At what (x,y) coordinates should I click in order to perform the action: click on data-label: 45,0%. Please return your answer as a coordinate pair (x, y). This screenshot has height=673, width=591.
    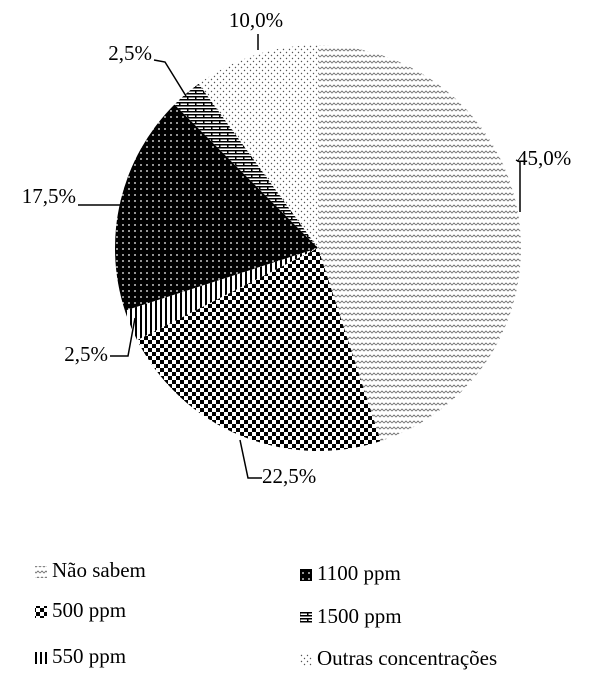
    Looking at the image, I should click on (544, 158).